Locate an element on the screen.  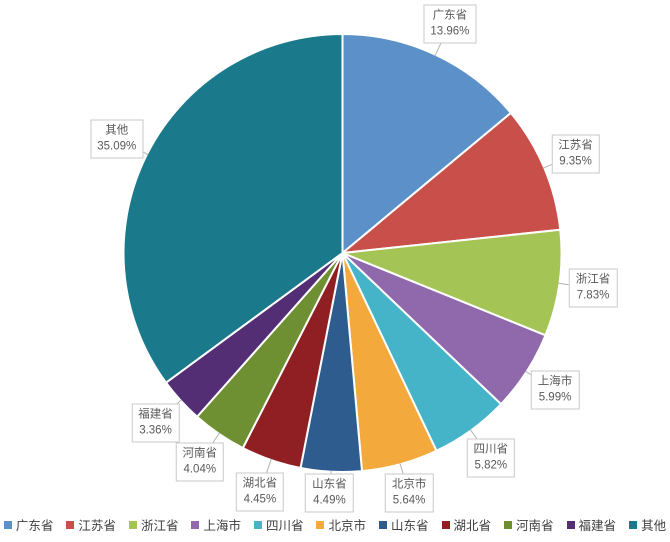
data-label-7: 湖北省 4.45% is located at coordinates (260, 492).